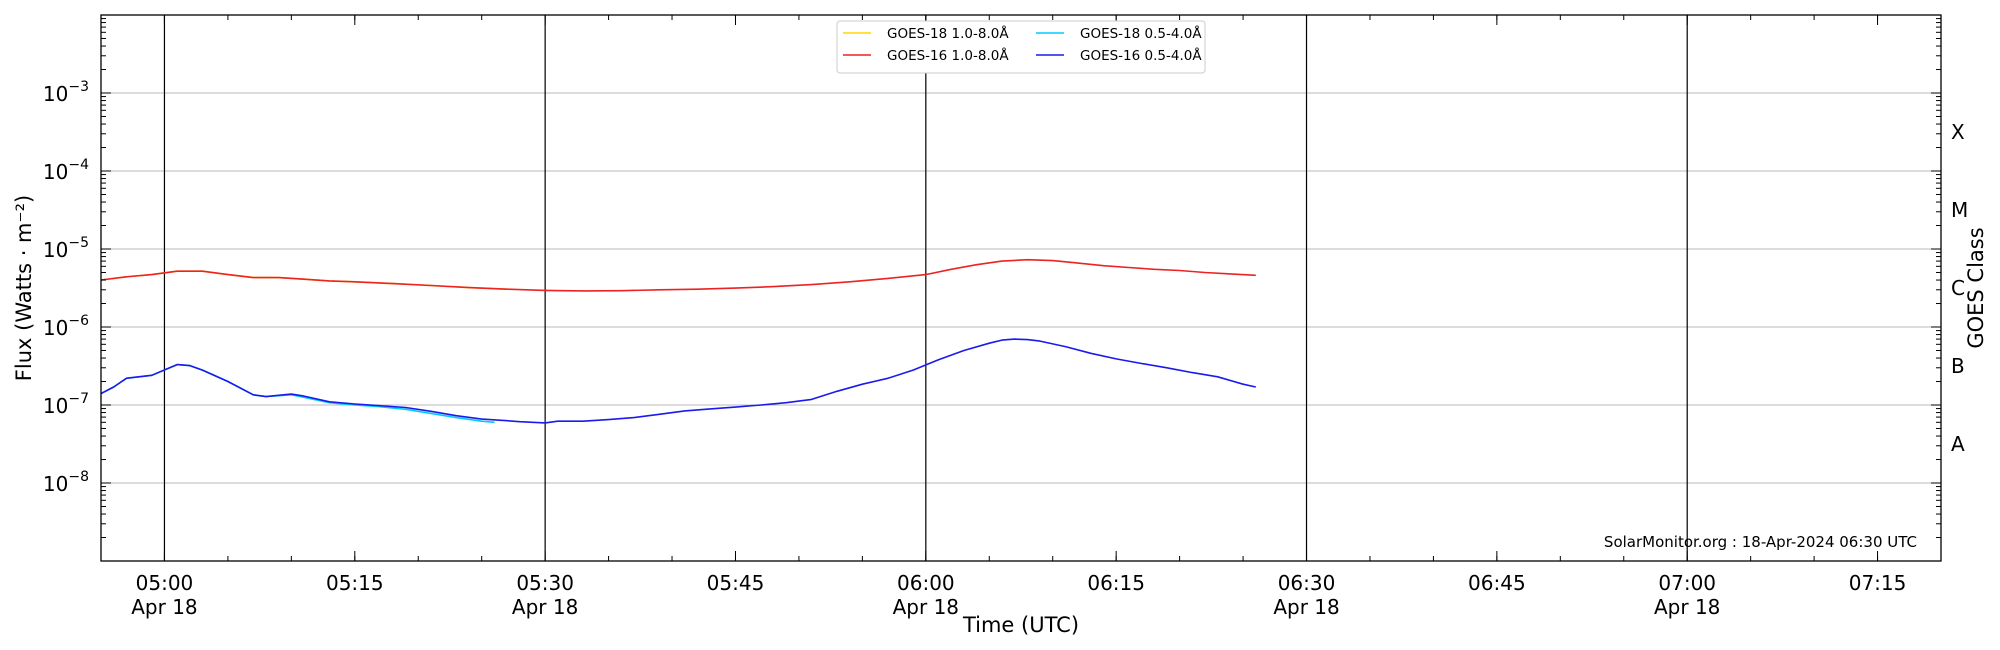  I want to click on legend-box, so click(1021, 47).